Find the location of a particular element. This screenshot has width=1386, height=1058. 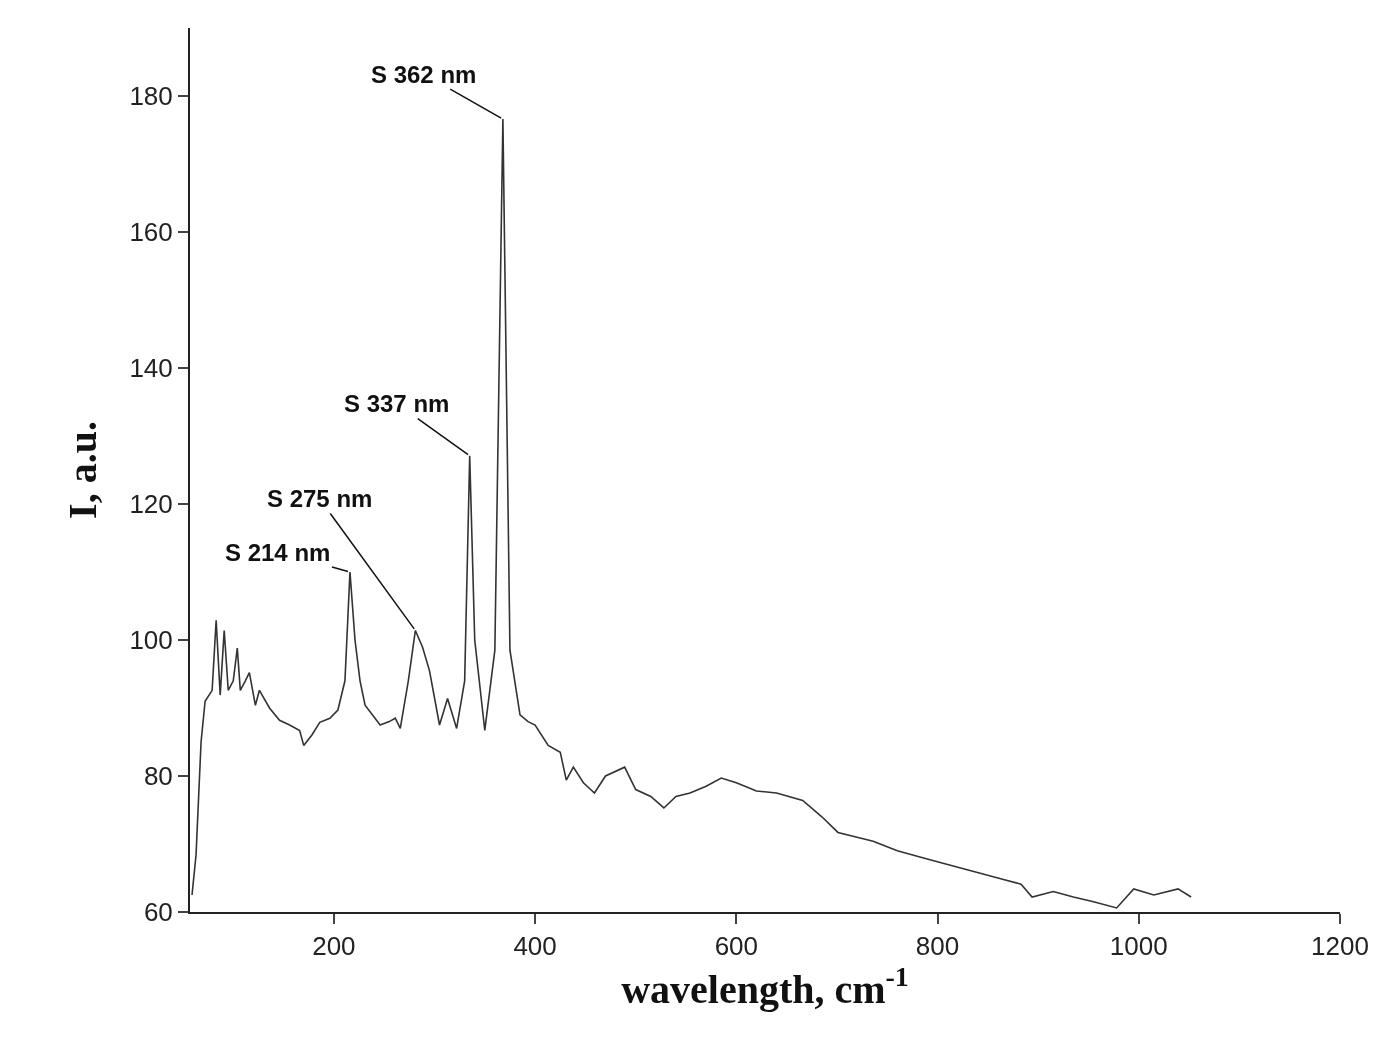

x-tick-label: 400 is located at coordinates (535, 946).